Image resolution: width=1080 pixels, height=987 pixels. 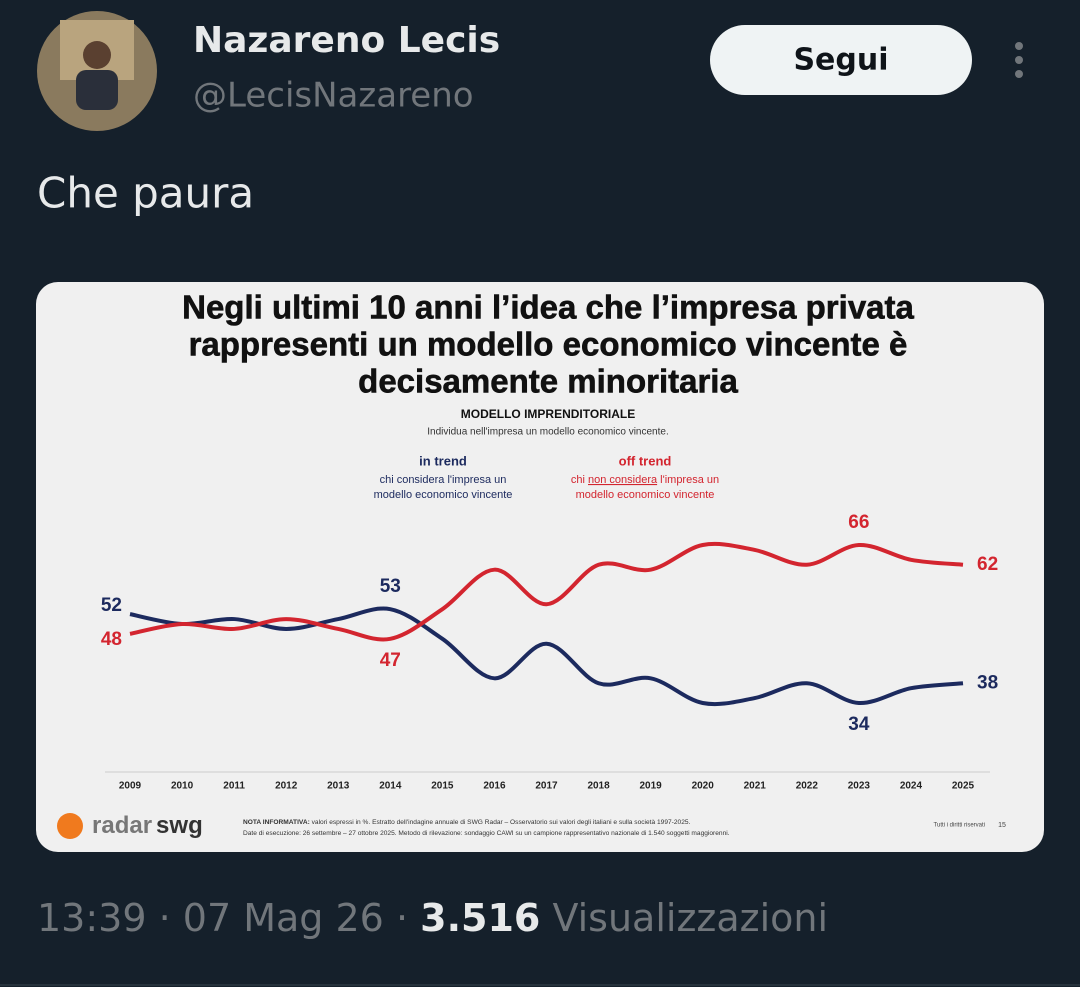 What do you see at coordinates (179, 825) in the screenshot?
I see `logo-part: swg` at bounding box center [179, 825].